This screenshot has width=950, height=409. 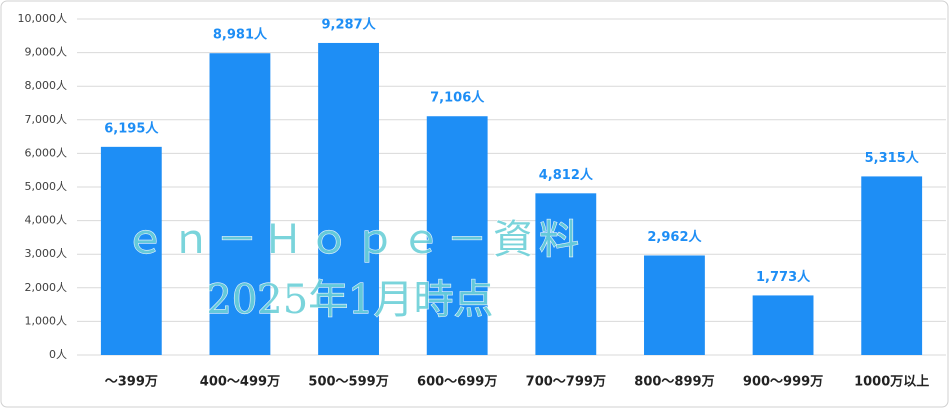 What do you see at coordinates (566, 382) in the screenshot?
I see `x-tick-label: 700～799万` at bounding box center [566, 382].